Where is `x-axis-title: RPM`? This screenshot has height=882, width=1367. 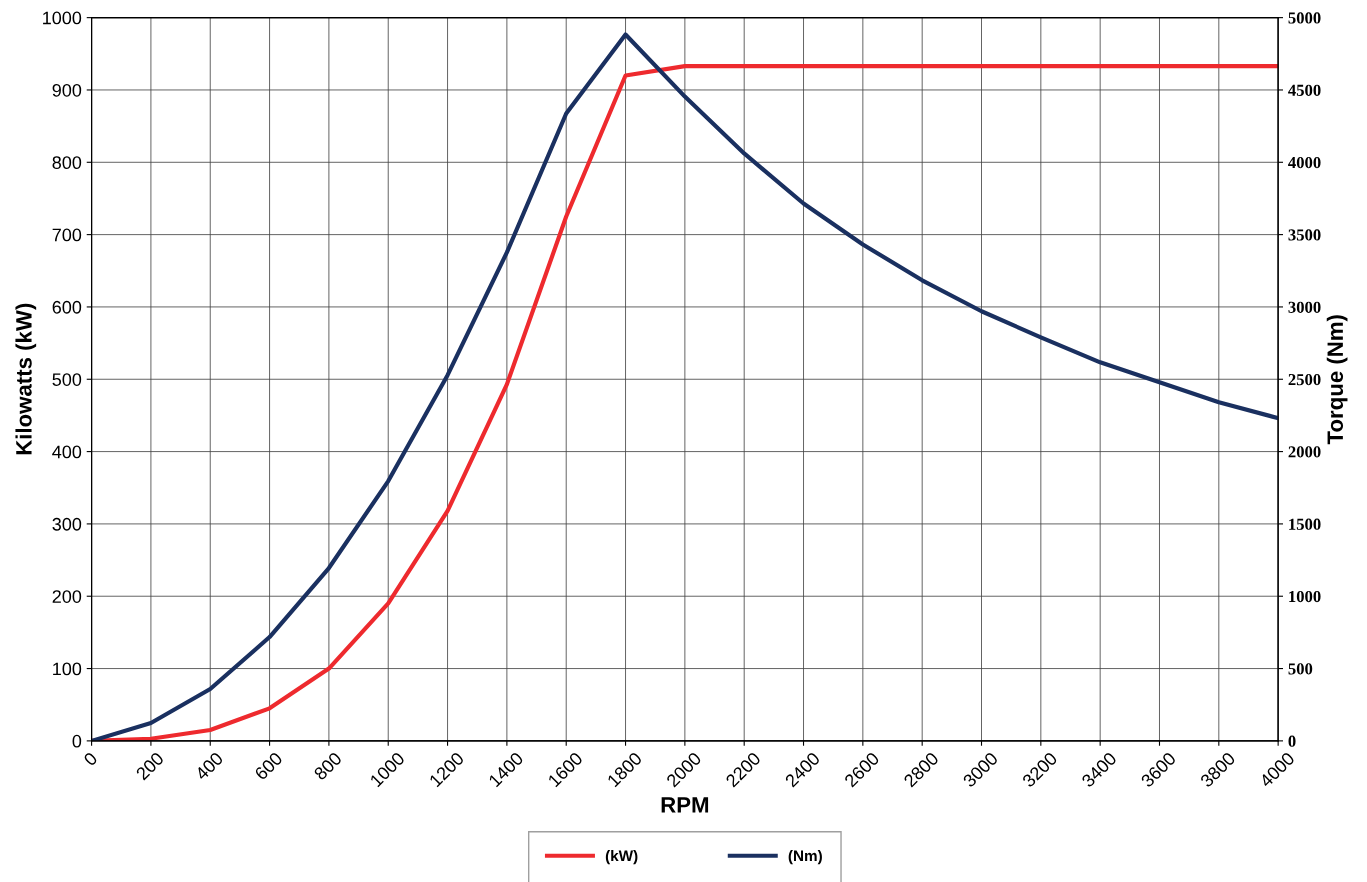
x-axis-title: RPM is located at coordinates (685, 805).